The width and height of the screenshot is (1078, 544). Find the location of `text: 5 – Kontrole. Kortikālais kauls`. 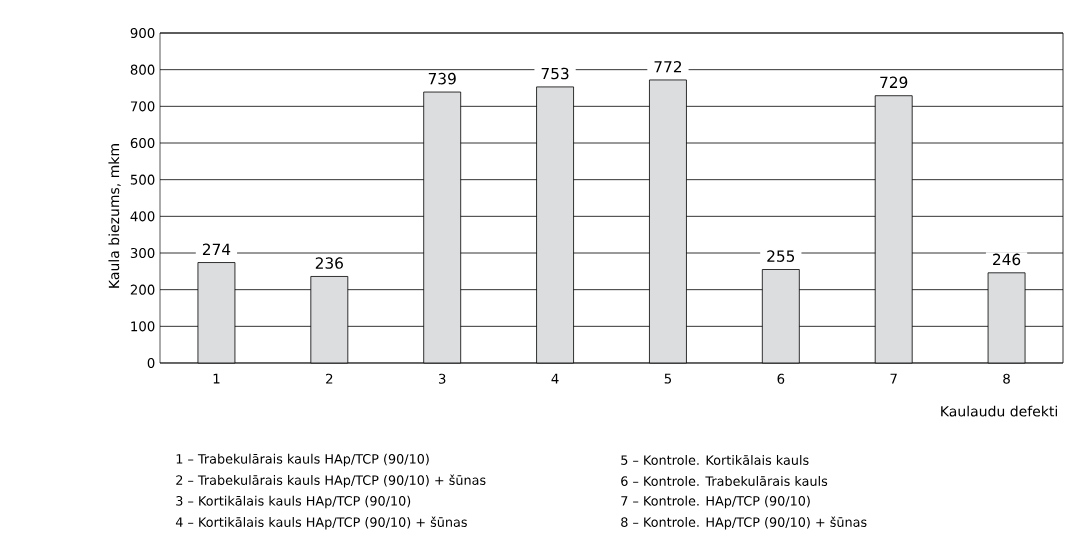

text: 5 – Kontrole. Kortikālais kauls is located at coordinates (715, 460).